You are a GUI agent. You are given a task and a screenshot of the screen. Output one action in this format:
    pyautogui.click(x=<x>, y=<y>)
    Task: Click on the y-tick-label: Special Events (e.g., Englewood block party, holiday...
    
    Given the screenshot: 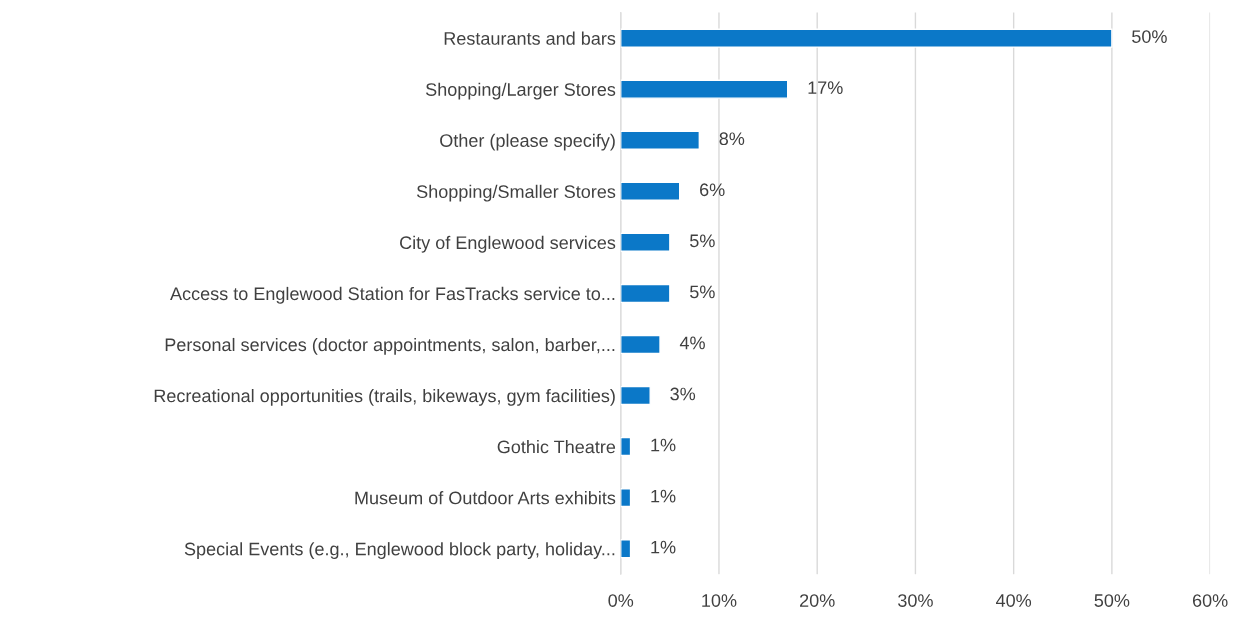 What is the action you would take?
    pyautogui.click(x=399, y=550)
    